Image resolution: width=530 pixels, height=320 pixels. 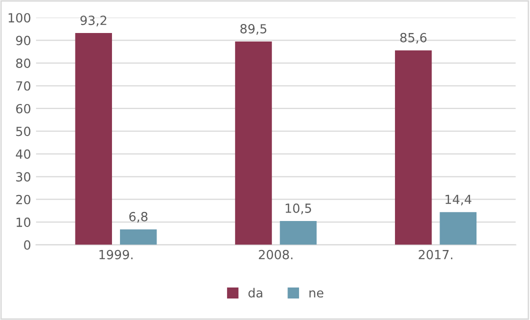 What do you see at coordinates (93, 21) in the screenshot?
I see `data-label: 93,2` at bounding box center [93, 21].